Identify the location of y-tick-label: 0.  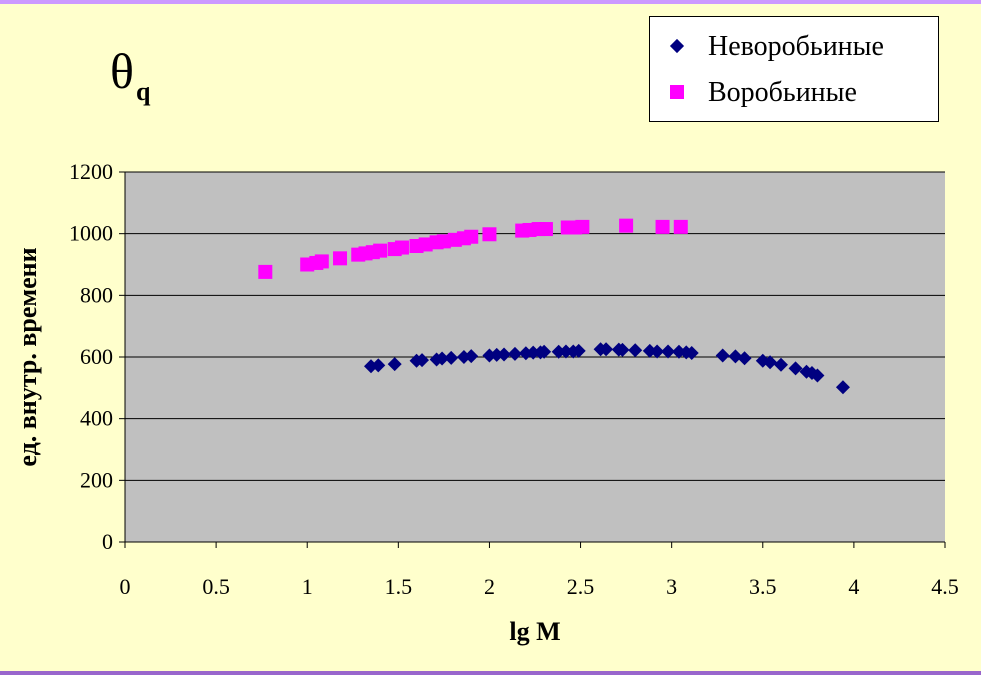
(107, 541).